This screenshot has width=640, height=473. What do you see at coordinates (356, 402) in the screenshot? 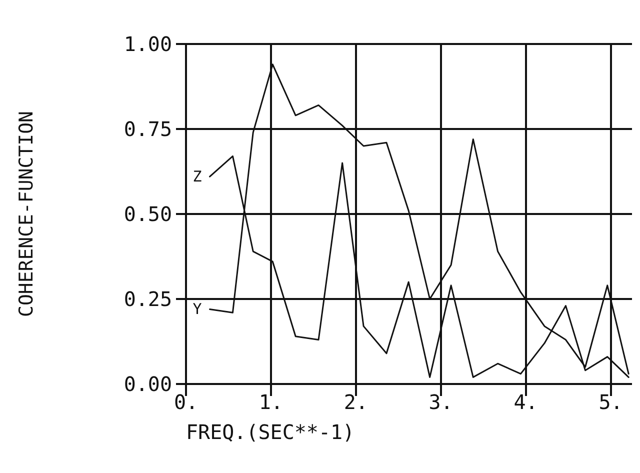
I see `x-tick-label: 2.` at bounding box center [356, 402].